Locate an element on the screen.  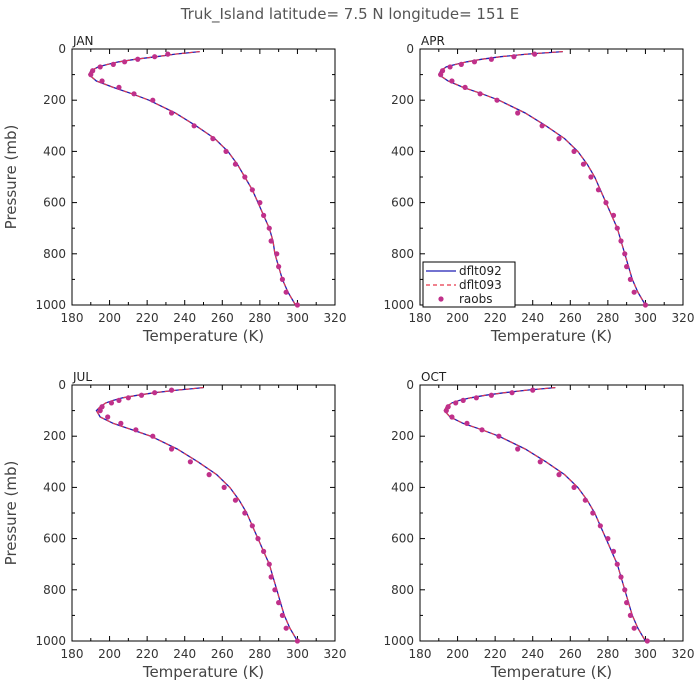
x-tick-label: 280 is located at coordinates (607, 318).